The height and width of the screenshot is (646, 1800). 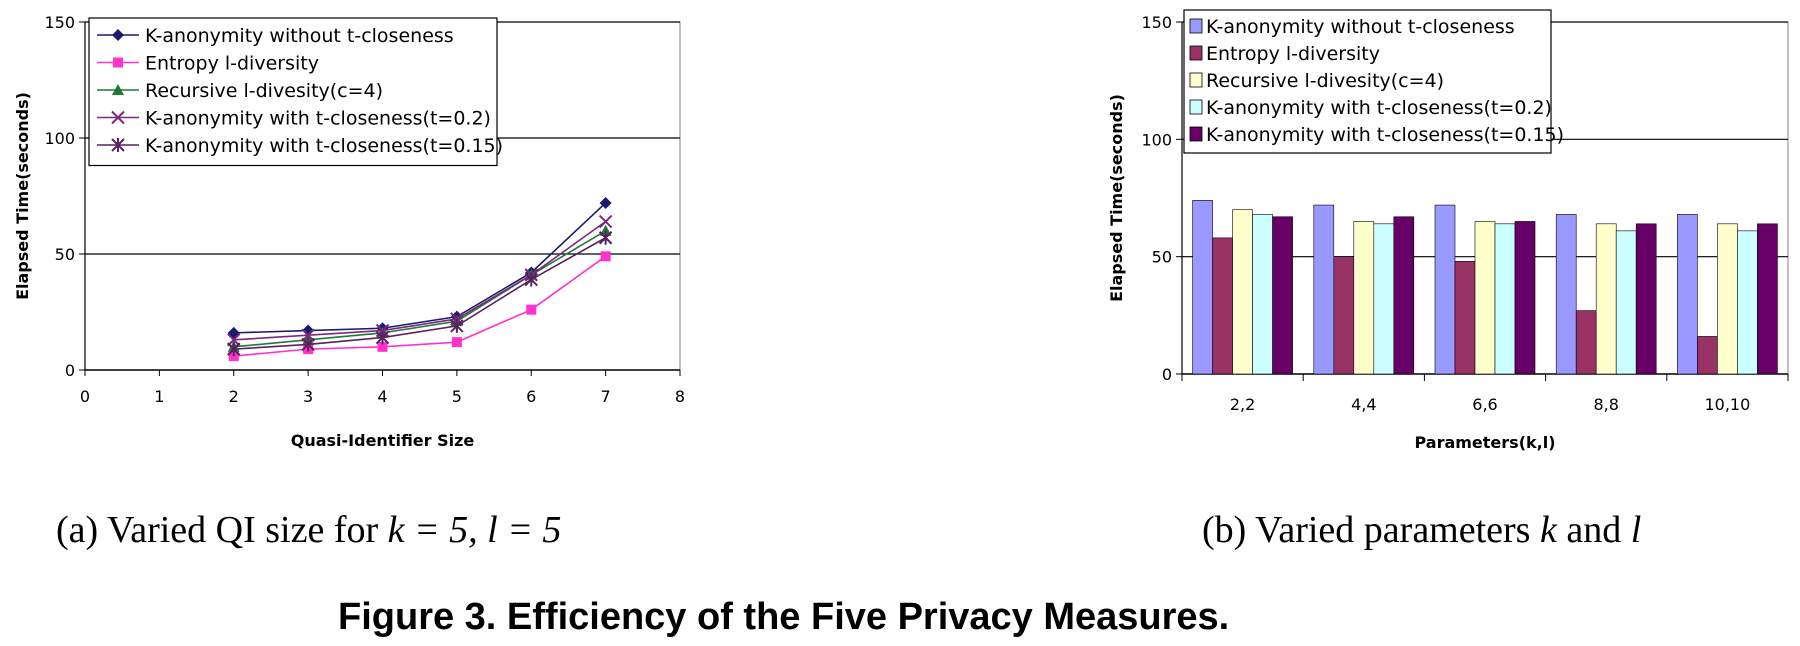 I want to click on caption-a-math: k = 5, l = 5, so click(x=474, y=530).